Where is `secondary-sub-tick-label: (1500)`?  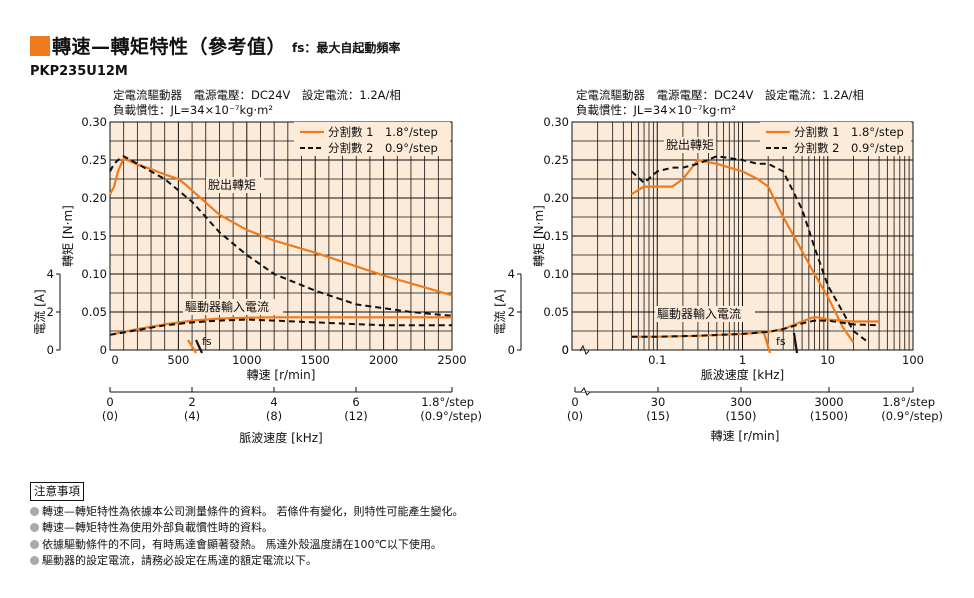 secondary-sub-tick-label: (1500) is located at coordinates (829, 416).